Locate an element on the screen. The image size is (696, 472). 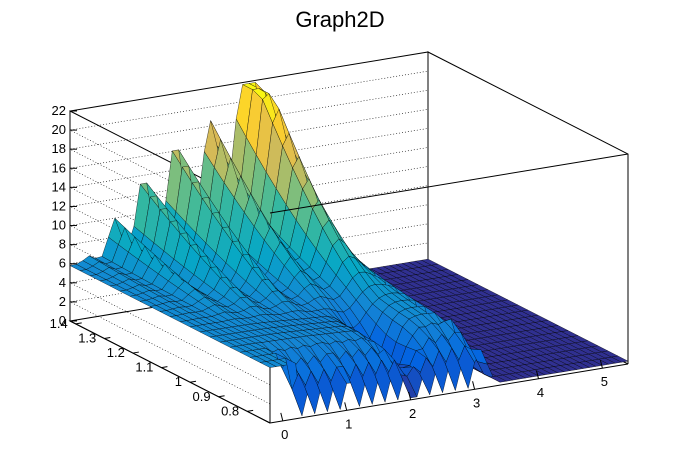
x-axis-ticks: 0 1 2 3 4 5 is located at coordinates (444, 401).